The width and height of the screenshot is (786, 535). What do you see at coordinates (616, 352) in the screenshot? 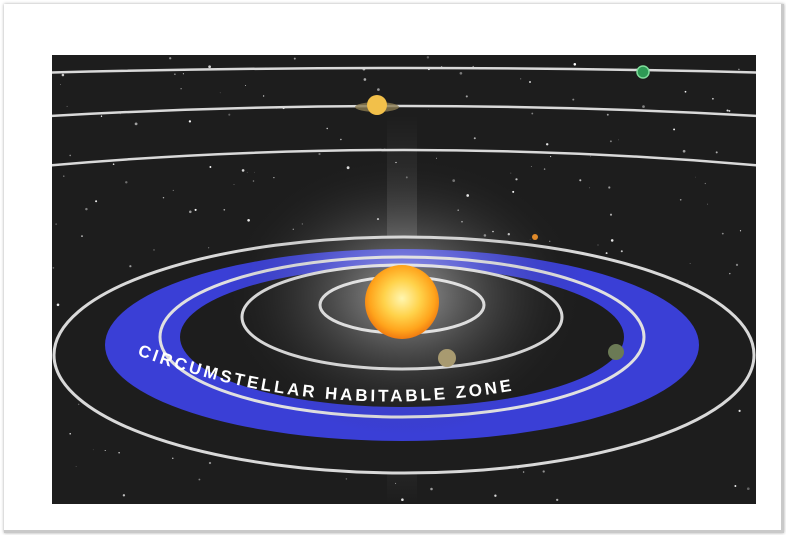
I see `planet-earthlike-icon` at bounding box center [616, 352].